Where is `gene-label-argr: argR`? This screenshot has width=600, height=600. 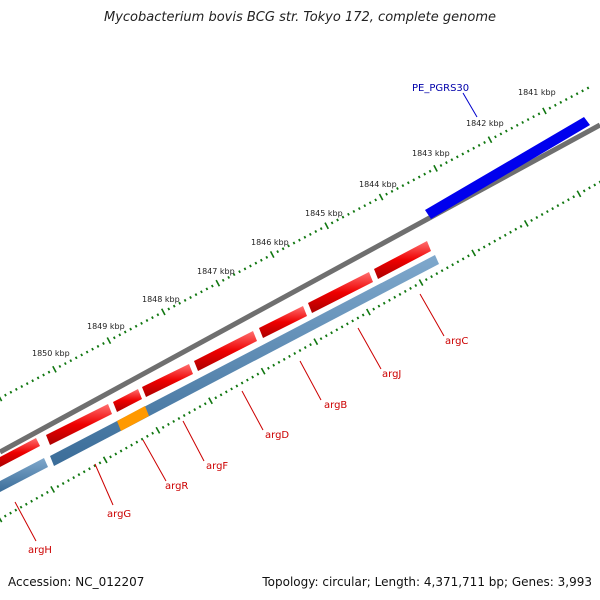
gene-label-argr: argR is located at coordinates (176, 486).